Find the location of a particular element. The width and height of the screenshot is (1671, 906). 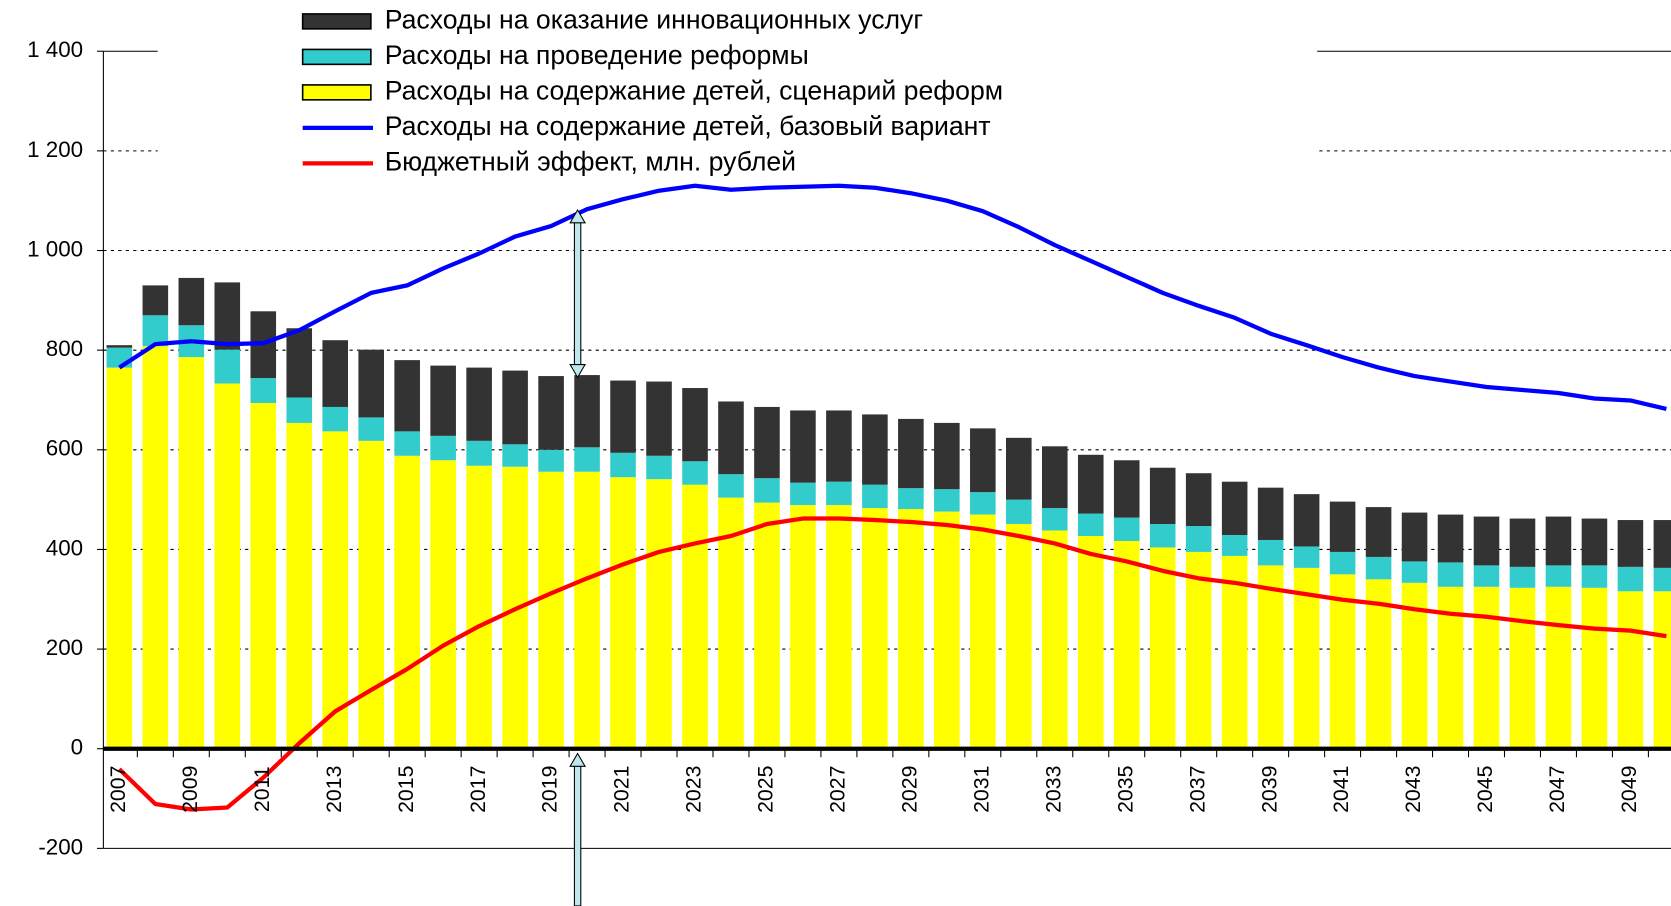

x-tick-label: 2031 is located at coordinates (981, 789).